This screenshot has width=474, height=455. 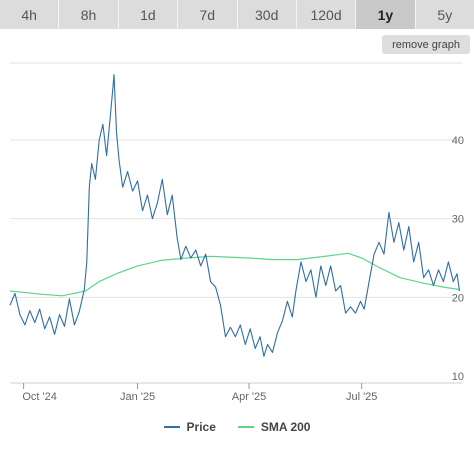 What do you see at coordinates (361, 397) in the screenshot?
I see `x-tick-label: Jul '25` at bounding box center [361, 397].